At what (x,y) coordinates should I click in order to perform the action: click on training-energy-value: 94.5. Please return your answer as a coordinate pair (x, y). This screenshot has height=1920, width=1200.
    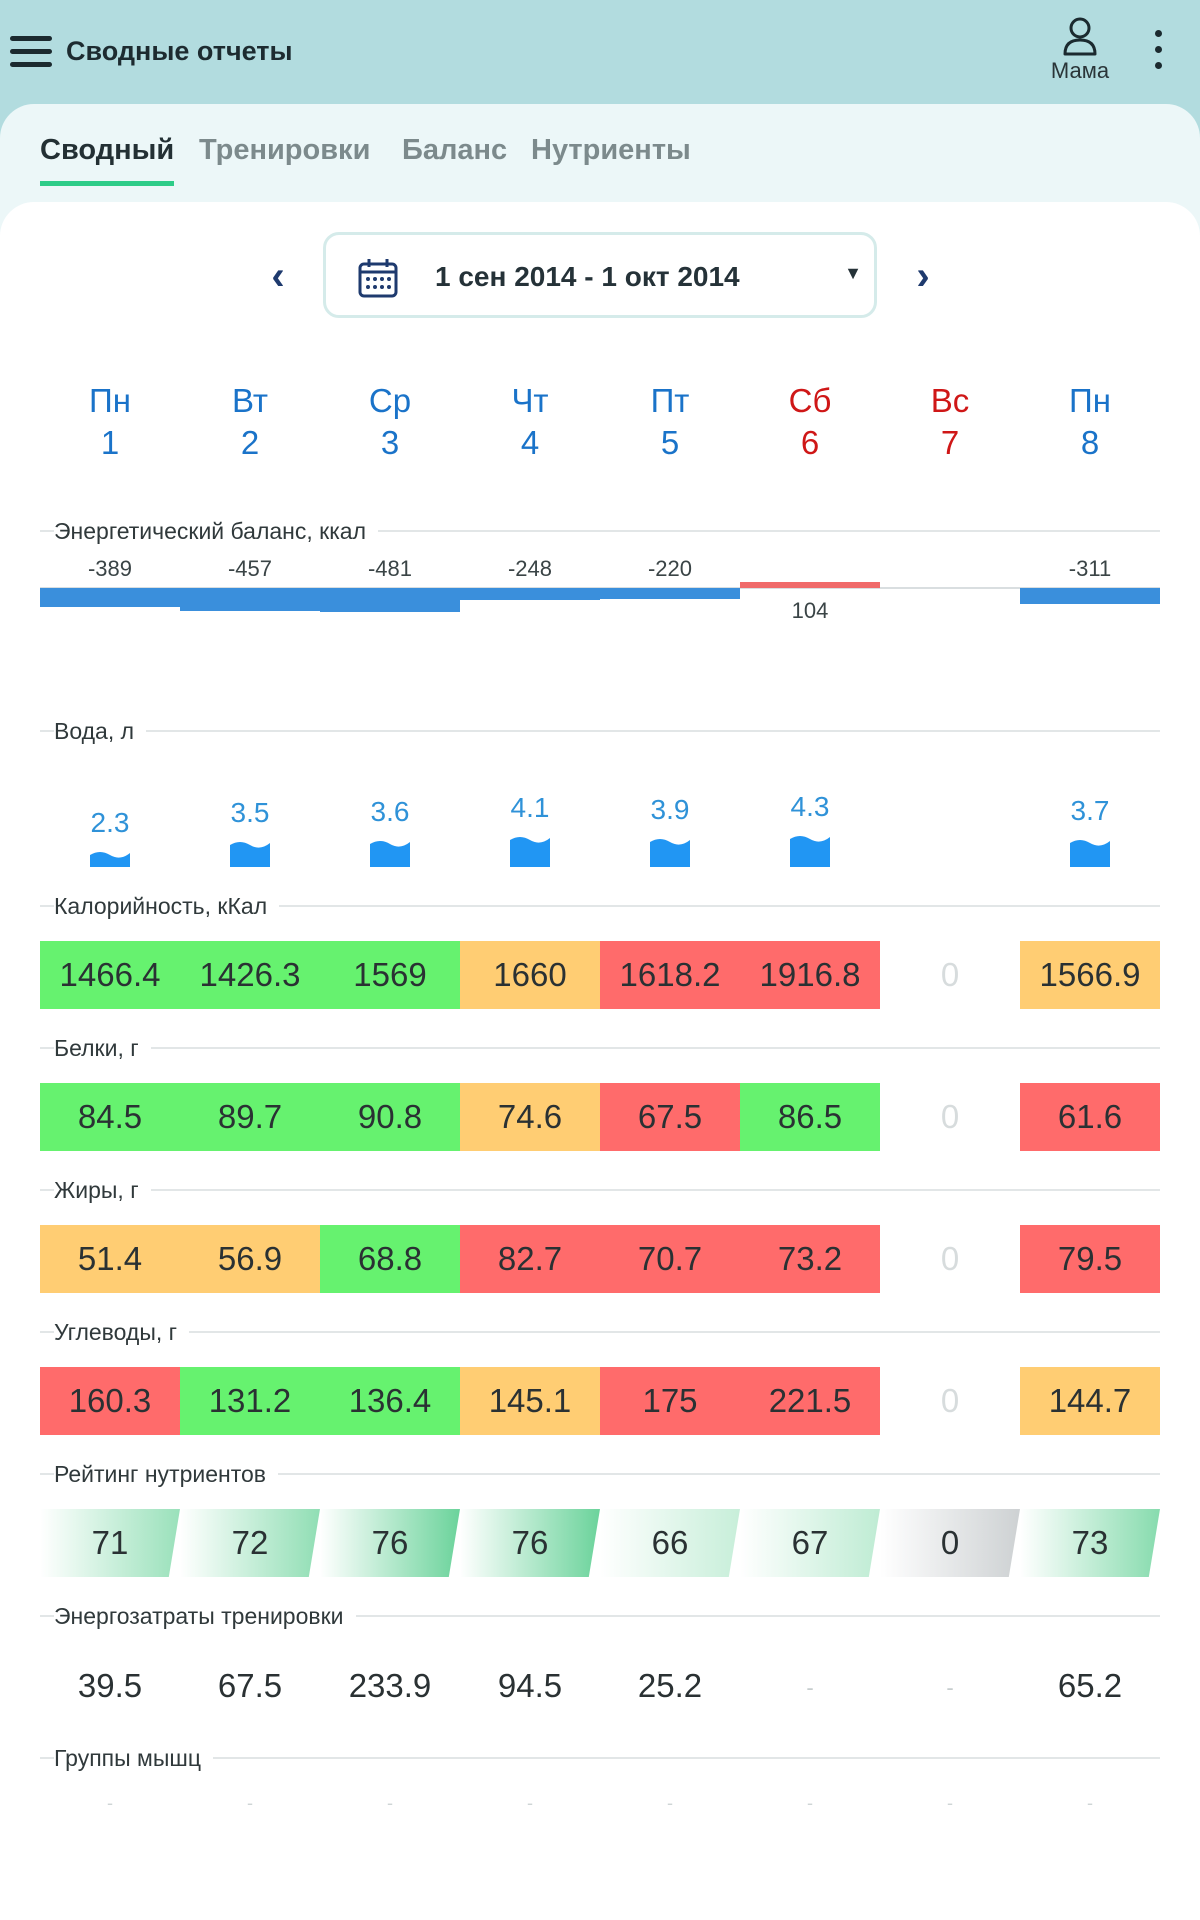
    Looking at the image, I should click on (530, 1685).